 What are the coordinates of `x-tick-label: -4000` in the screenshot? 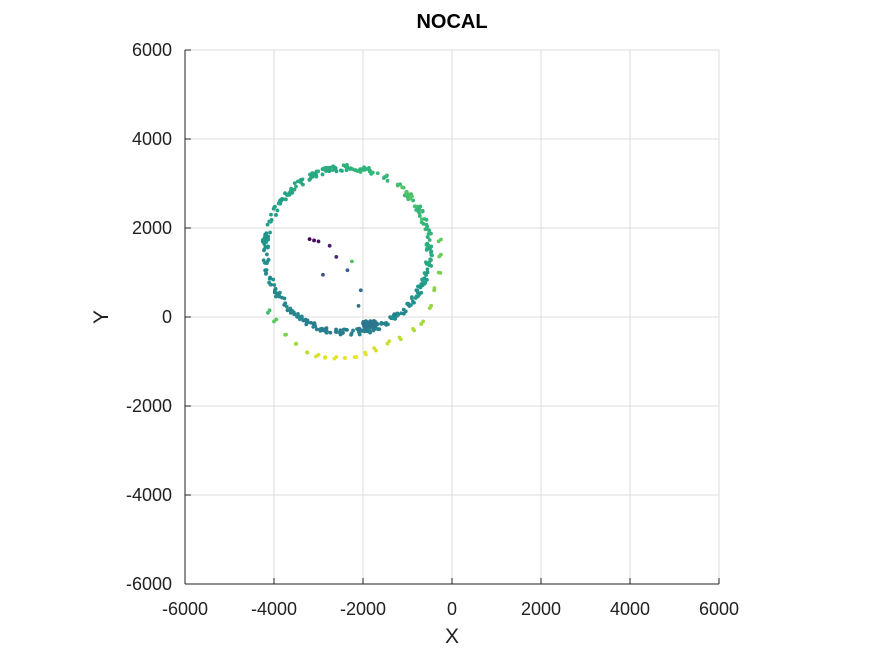 It's located at (274, 609).